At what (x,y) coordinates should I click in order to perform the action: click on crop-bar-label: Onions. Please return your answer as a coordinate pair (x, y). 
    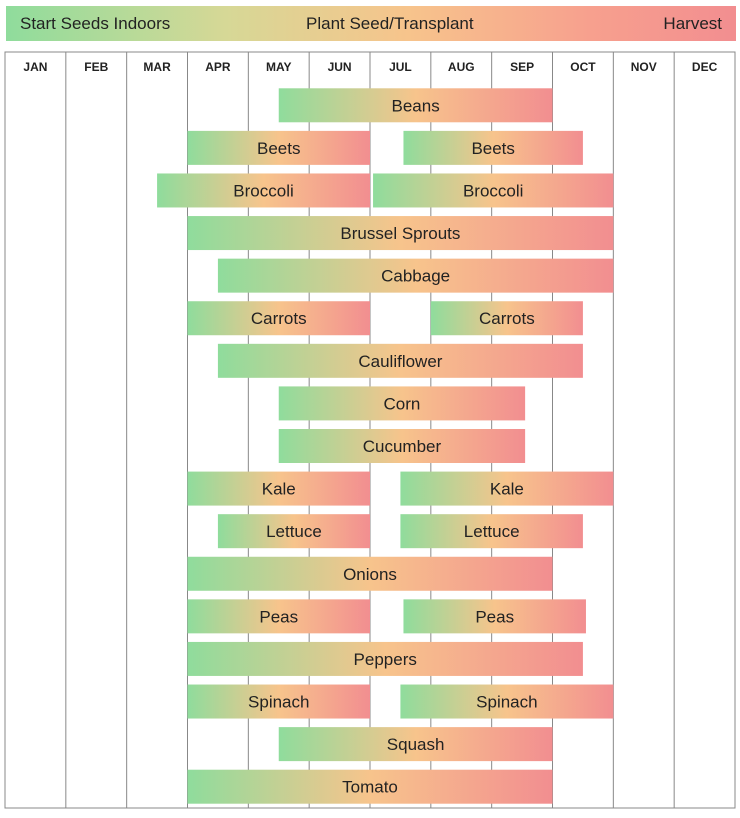
    Looking at the image, I should click on (370, 574).